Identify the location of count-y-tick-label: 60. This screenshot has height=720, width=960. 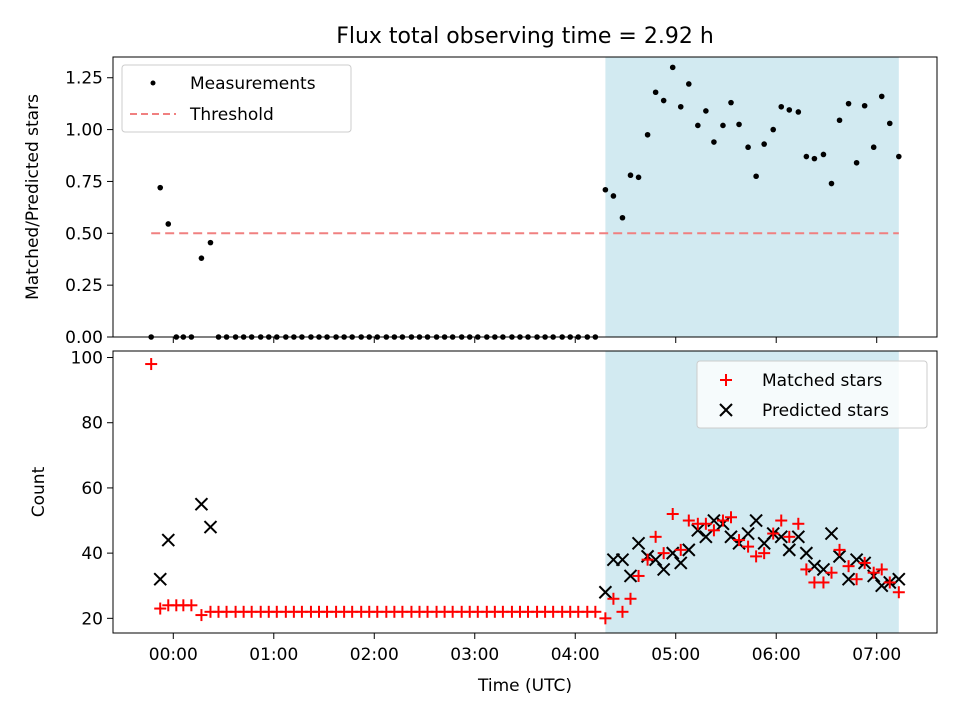
(92, 489).